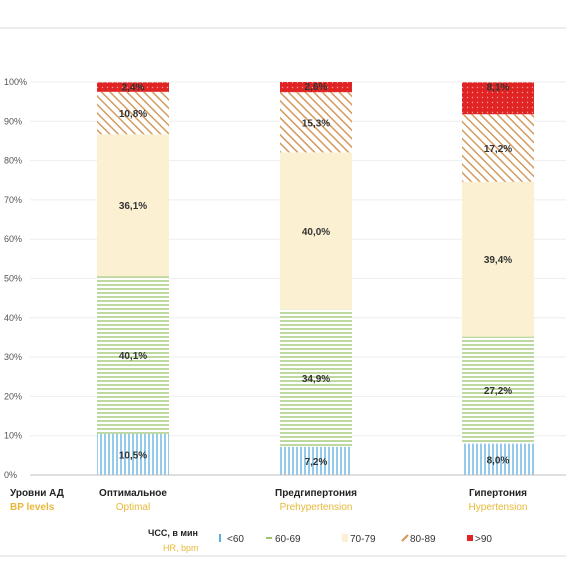 The image size is (566, 565). Describe the element at coordinates (181, 548) in the screenshot. I see `legend-title-en: HR, bpm` at that location.